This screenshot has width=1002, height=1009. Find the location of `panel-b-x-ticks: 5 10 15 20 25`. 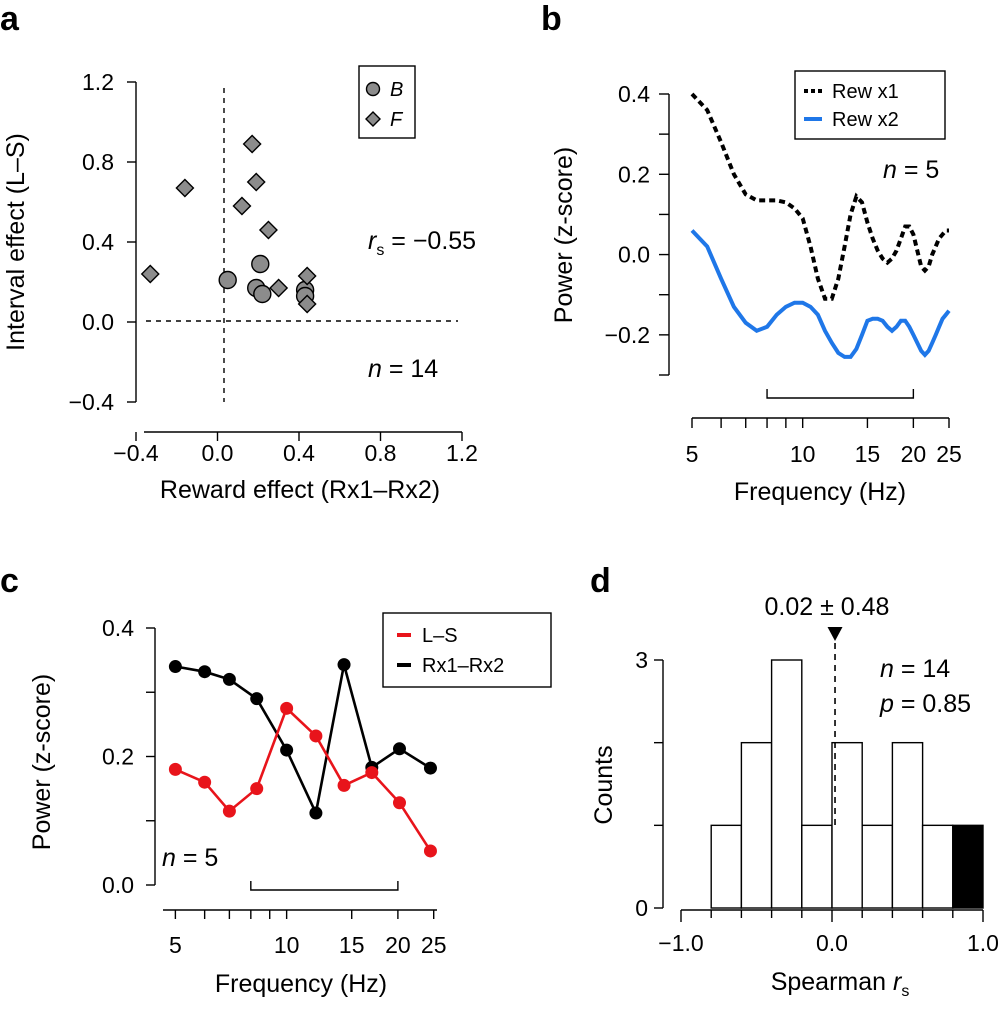

panel-b-x-ticks: 5 10 15 20 25 is located at coordinates (824, 442).